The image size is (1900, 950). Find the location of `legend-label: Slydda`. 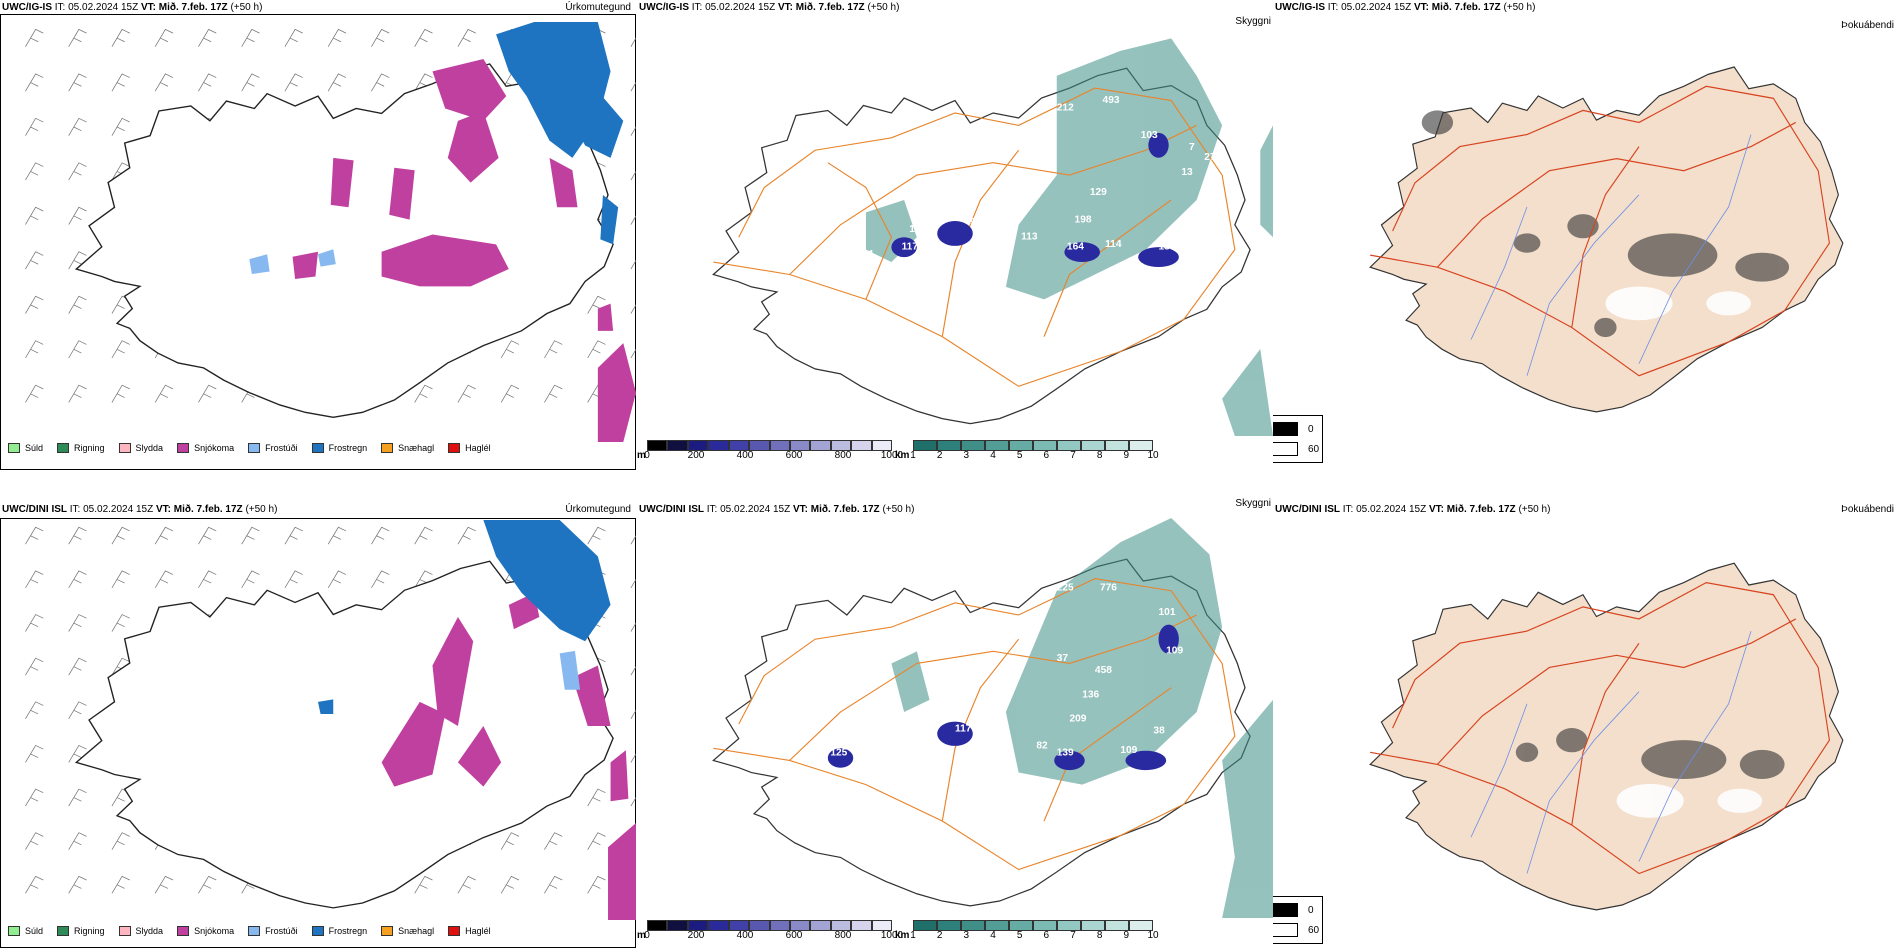

legend-label: Slydda is located at coordinates (149, 931).